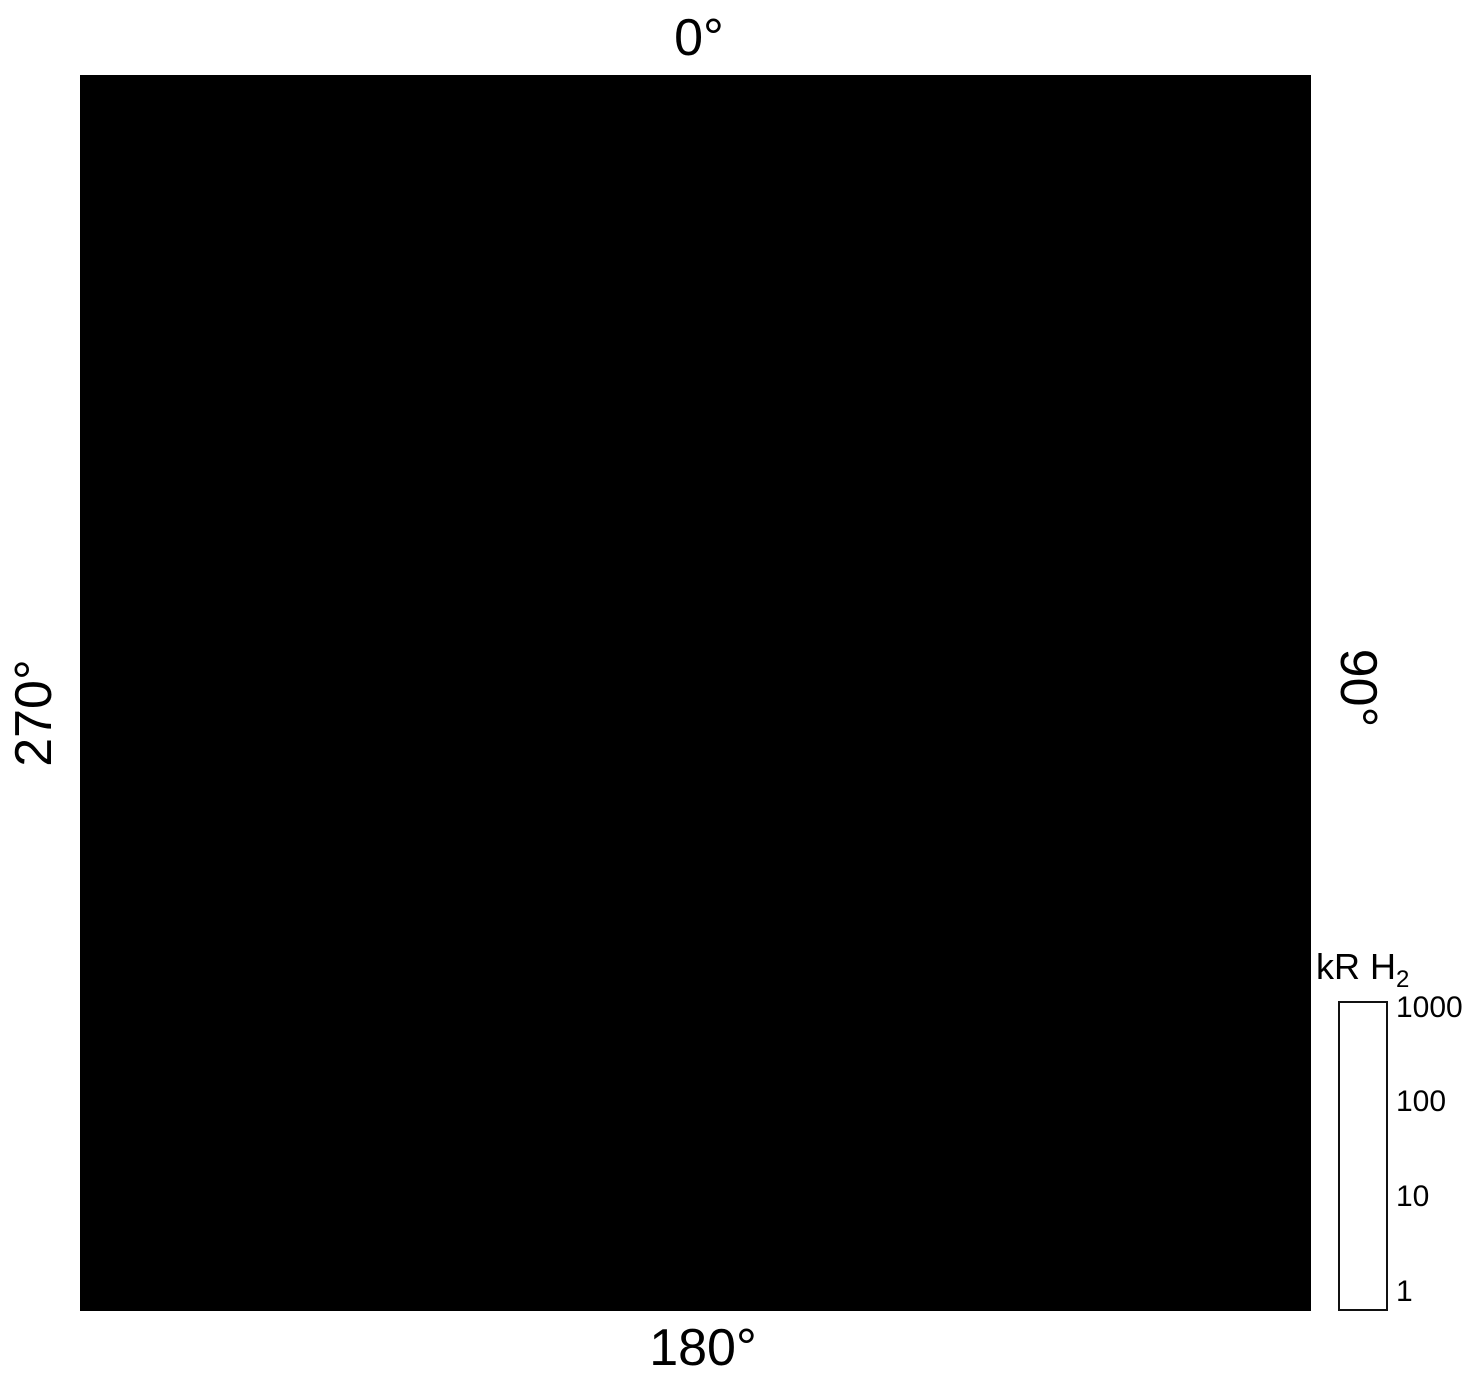  What do you see at coordinates (1429, 1007) in the screenshot?
I see `colorbar-tick-label: 1000` at bounding box center [1429, 1007].